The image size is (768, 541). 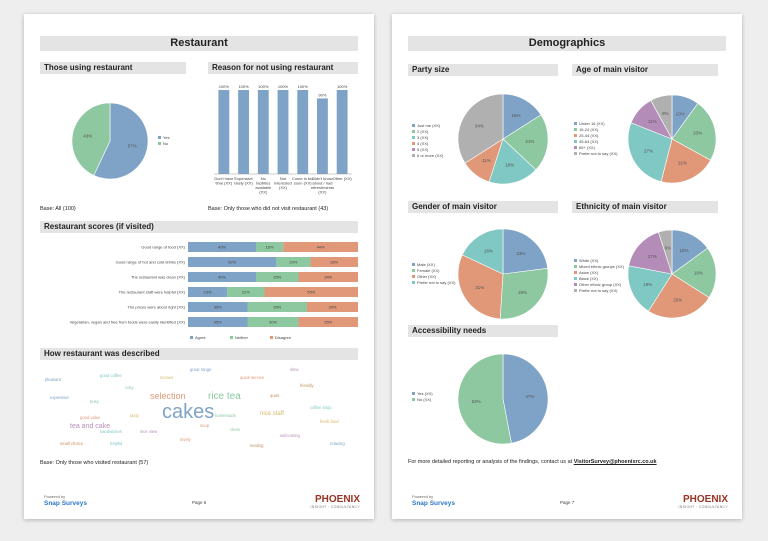 I want to click on word-cloud-word: good value, so click(x=90, y=417).